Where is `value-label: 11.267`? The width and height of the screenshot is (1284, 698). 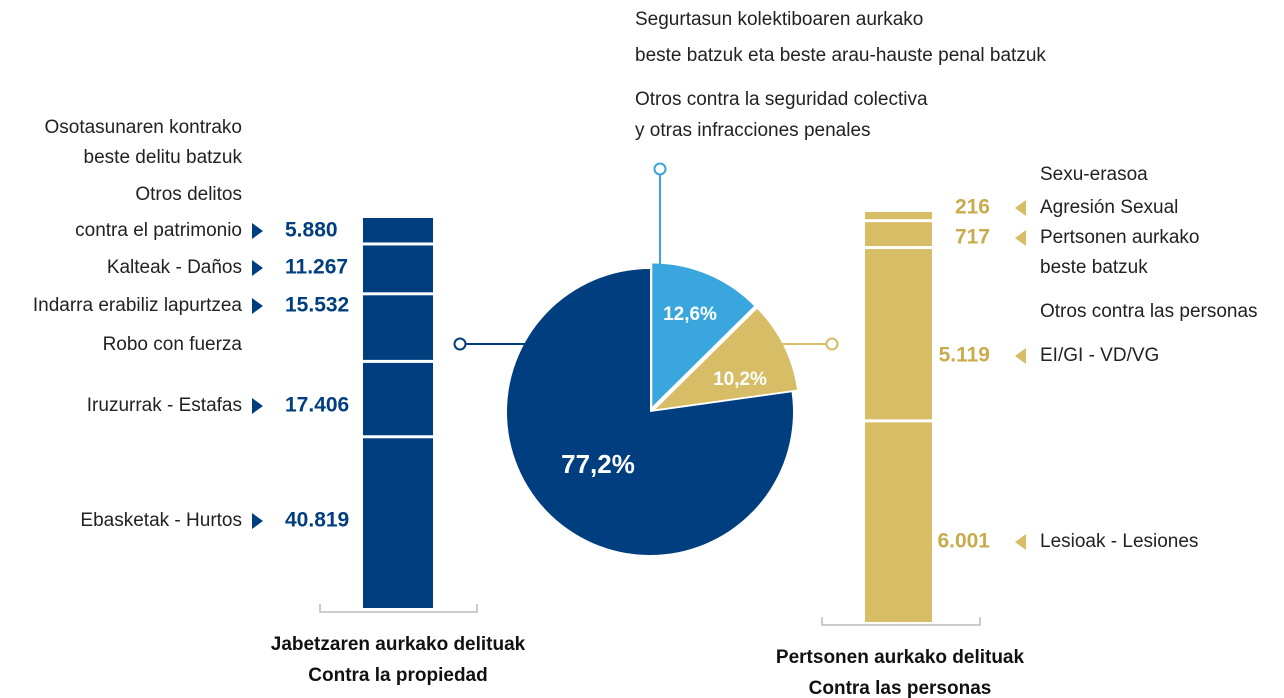
value-label: 11.267 is located at coordinates (316, 267).